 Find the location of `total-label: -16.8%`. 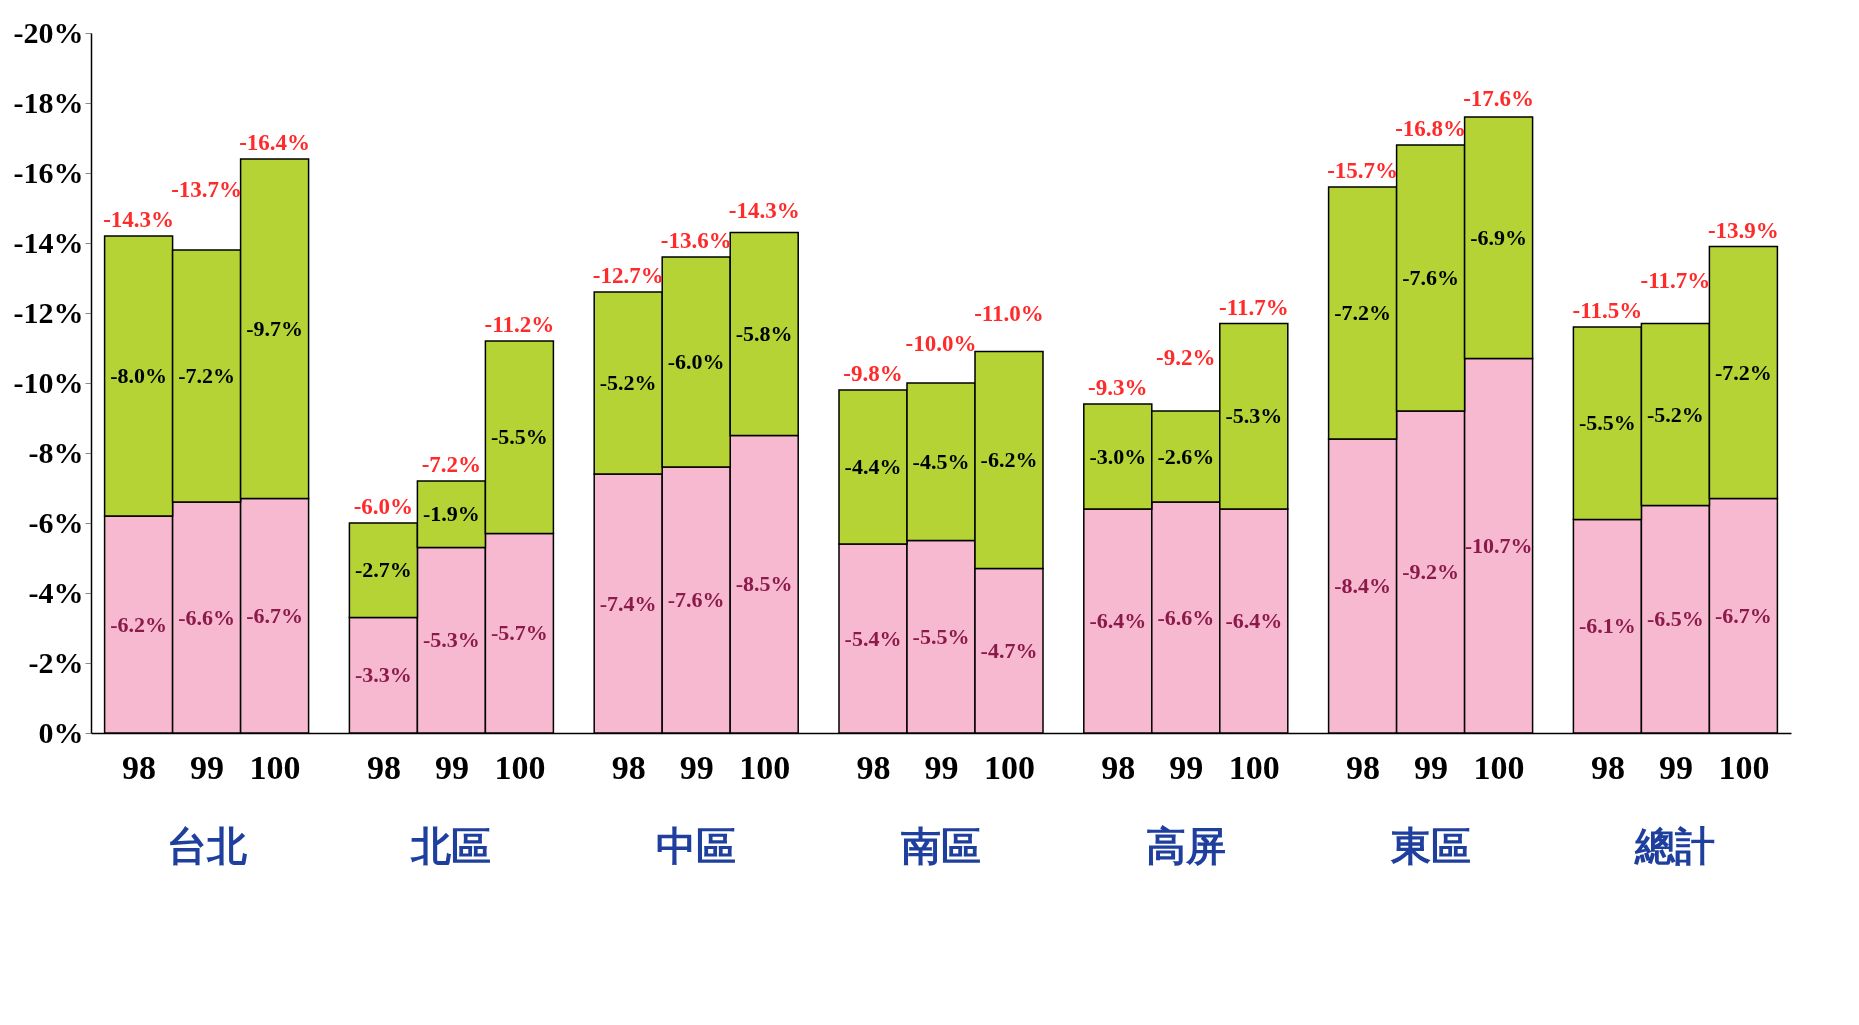

total-label: -16.8% is located at coordinates (1431, 128).